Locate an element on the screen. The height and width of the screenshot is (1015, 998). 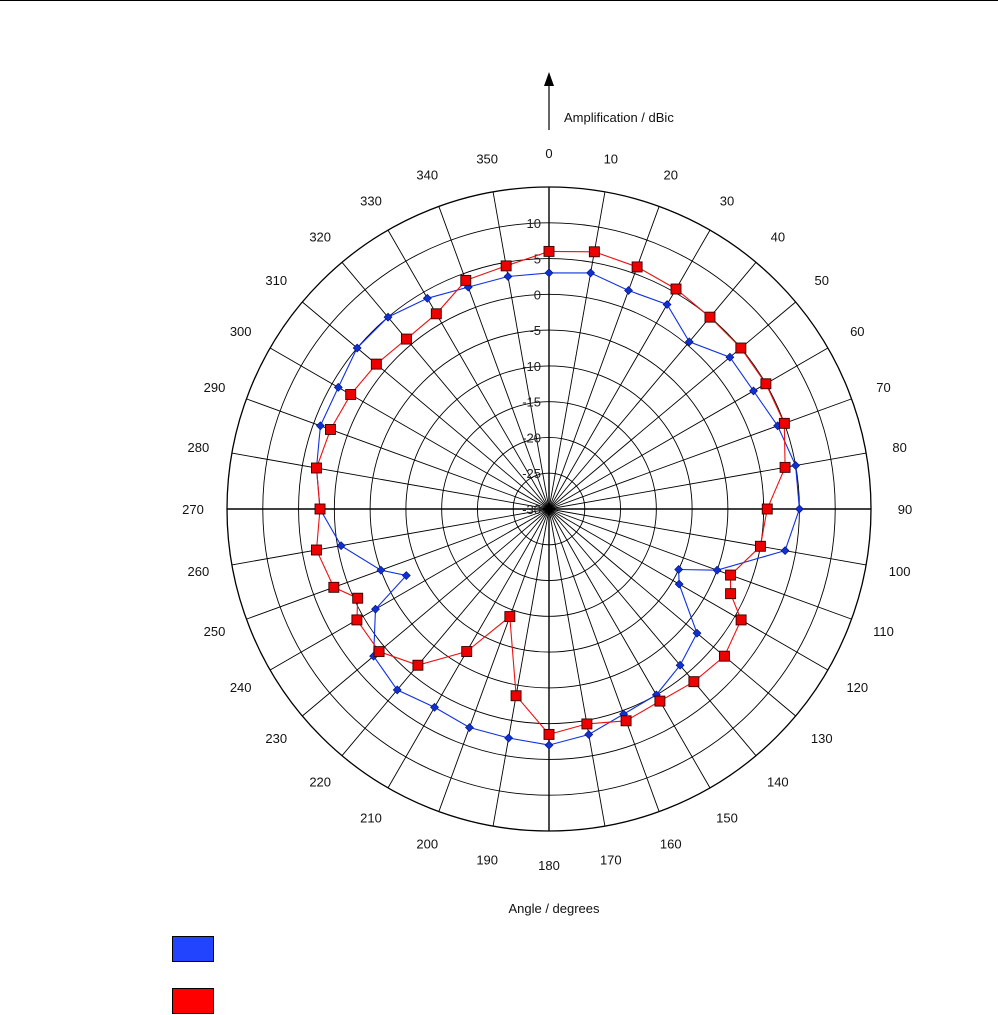
radial-tick-label: -10 is located at coordinates (531, 366).